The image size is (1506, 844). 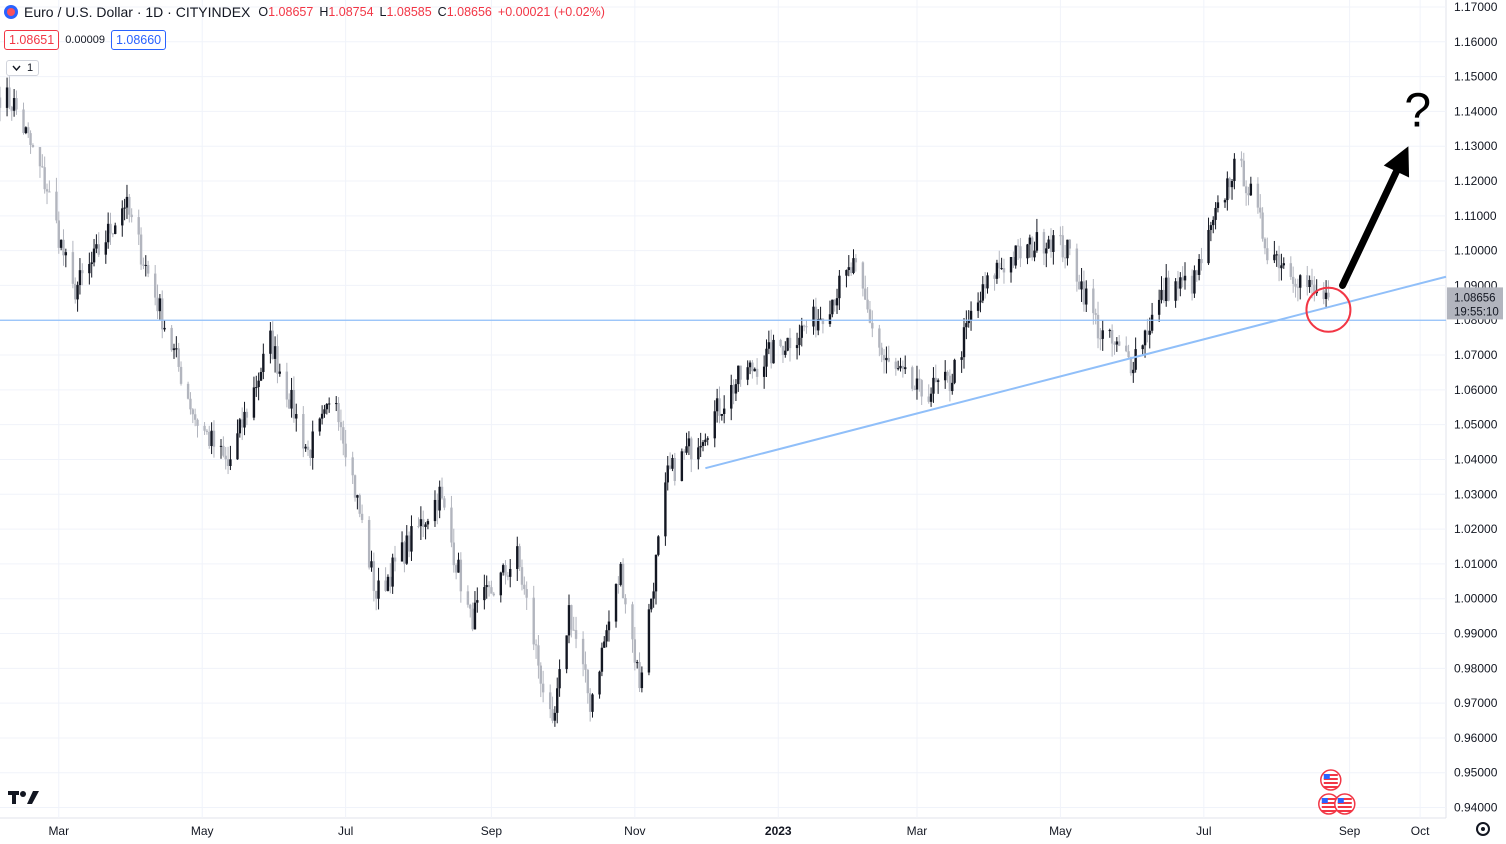 I want to click on time-tick-label: Mar, so click(x=58, y=831).